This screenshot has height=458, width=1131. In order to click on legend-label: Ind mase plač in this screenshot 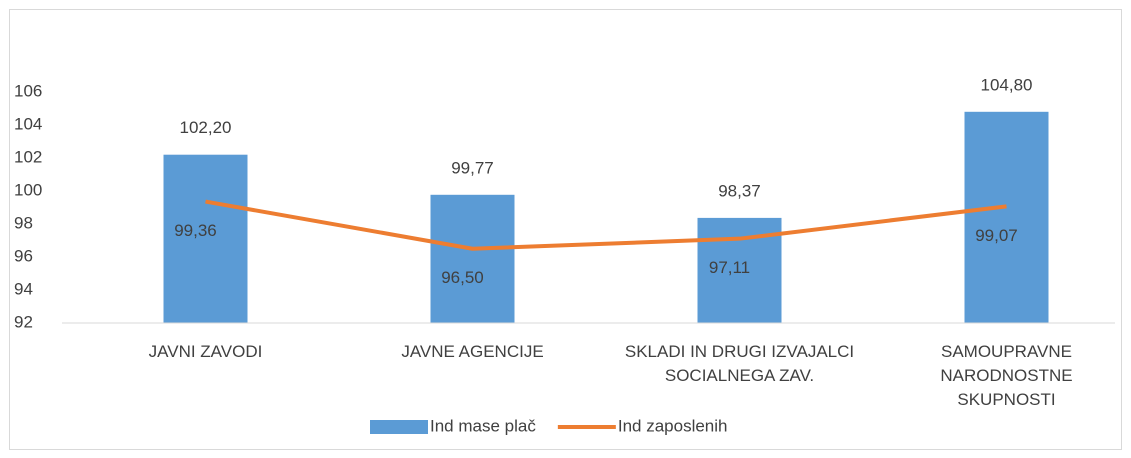, I will do `click(483, 425)`.